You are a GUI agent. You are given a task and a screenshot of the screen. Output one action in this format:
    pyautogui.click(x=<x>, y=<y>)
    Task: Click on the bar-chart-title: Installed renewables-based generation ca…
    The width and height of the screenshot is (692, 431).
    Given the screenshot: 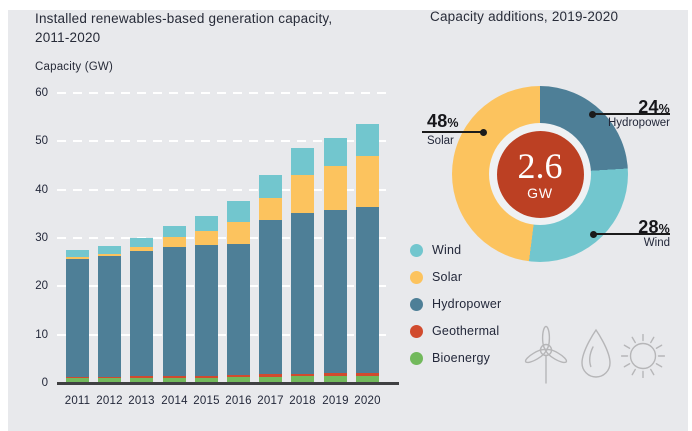 What is the action you would take?
    pyautogui.click(x=220, y=28)
    